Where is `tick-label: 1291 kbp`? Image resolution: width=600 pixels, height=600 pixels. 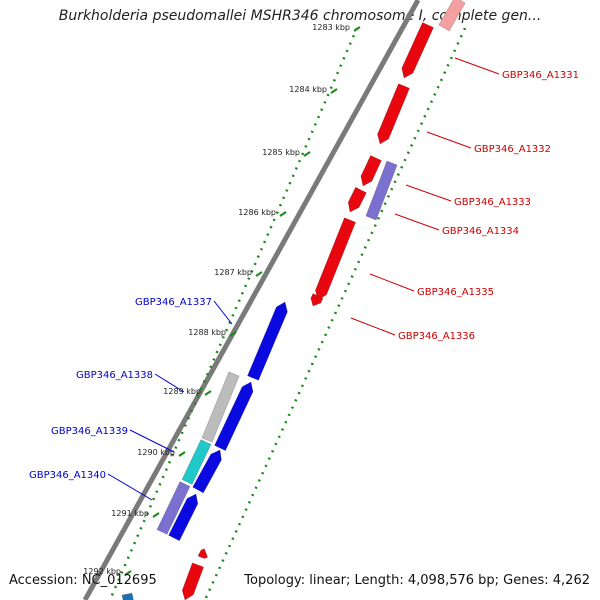
tick-label: 1291 kbp is located at coordinates (130, 513).